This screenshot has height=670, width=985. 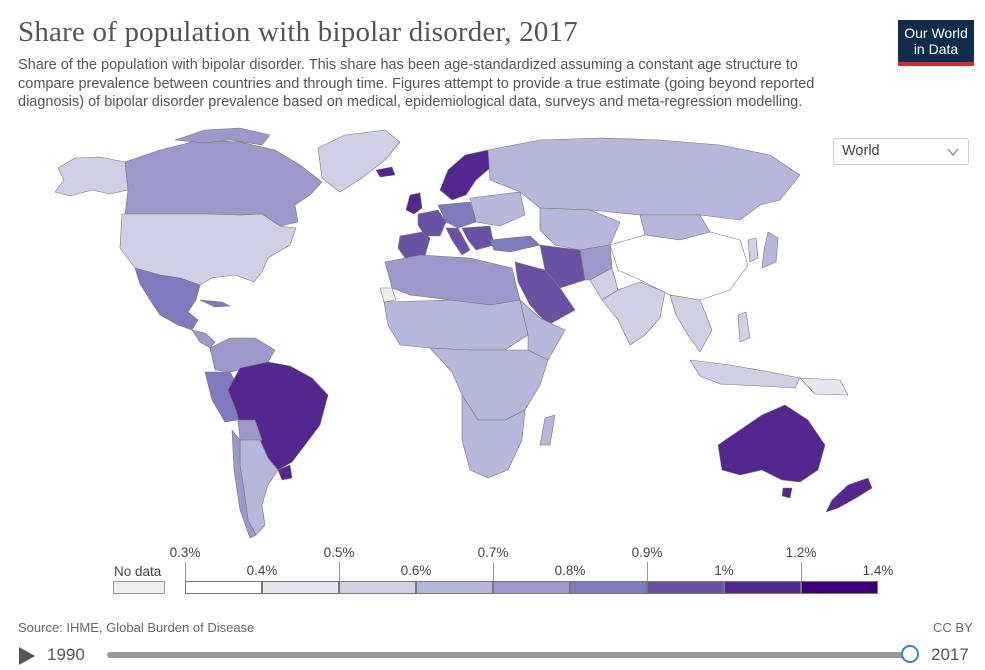 I want to click on region-iceland, so click(x=385, y=172).